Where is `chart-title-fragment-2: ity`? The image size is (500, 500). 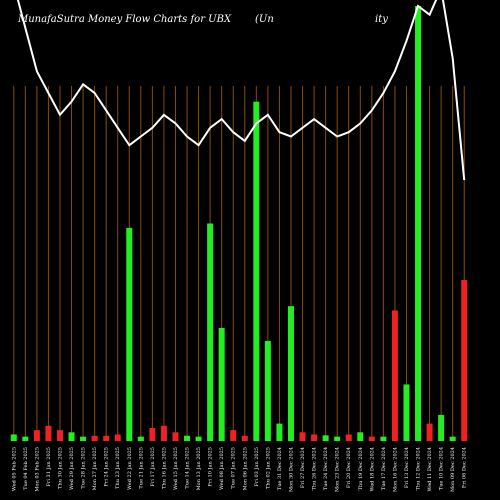 chart-title-fragment-2: ity is located at coordinates (381, 19).